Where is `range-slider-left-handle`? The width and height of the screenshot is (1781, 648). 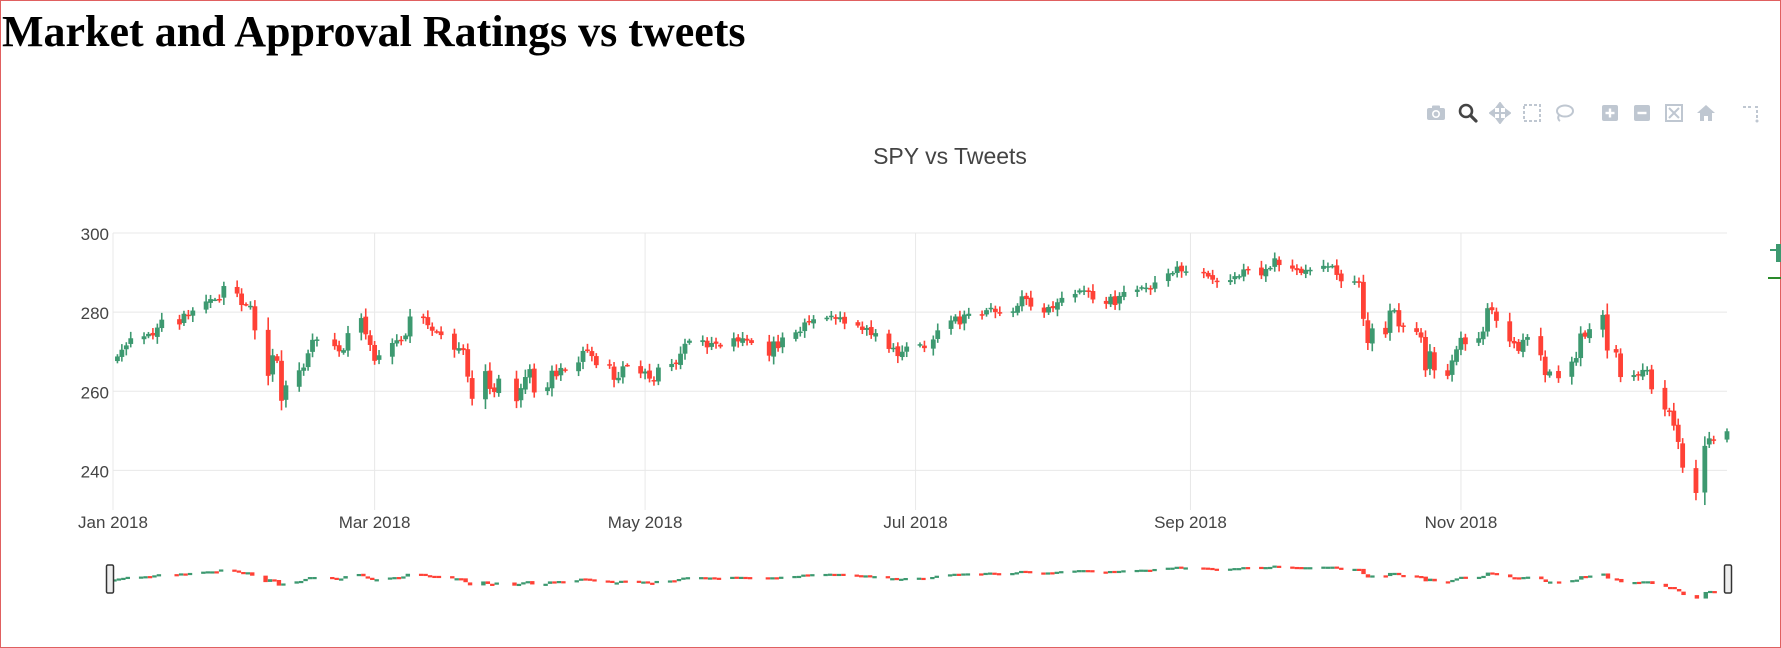
range-slider-left-handle is located at coordinates (110, 579).